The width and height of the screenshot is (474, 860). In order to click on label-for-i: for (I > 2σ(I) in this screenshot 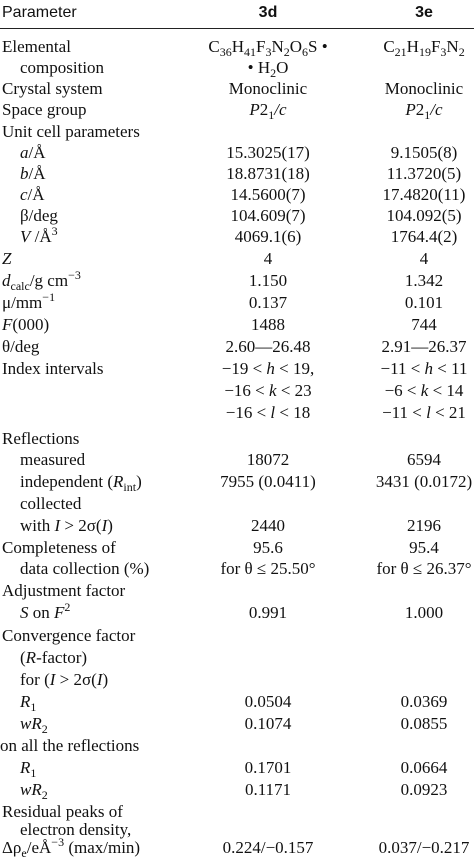, I will do `click(64, 679)`.